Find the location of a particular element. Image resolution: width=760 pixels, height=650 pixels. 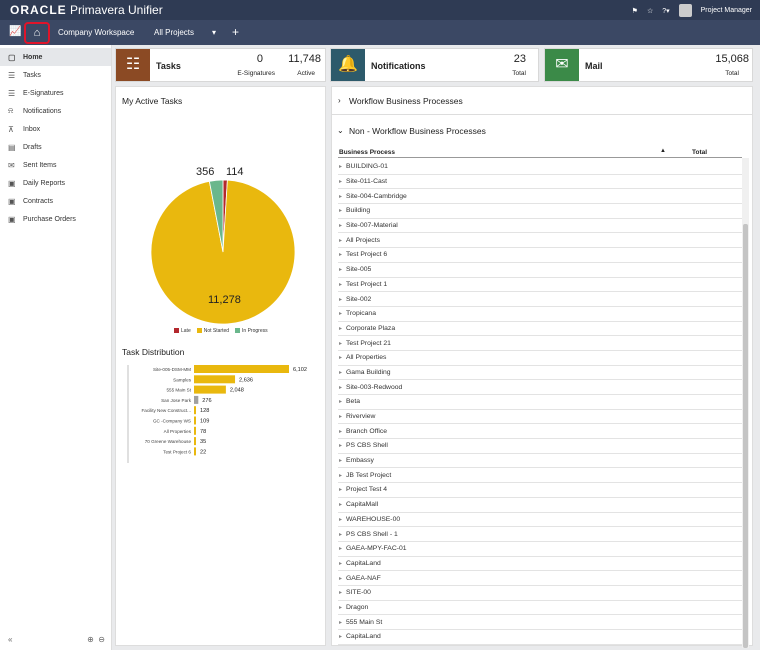

process-row: ▸ Corporate Plaza is located at coordinates (540, 329).